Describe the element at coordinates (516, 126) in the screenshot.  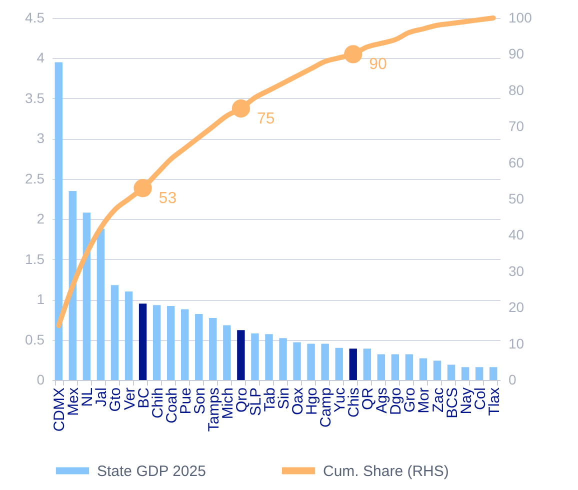
I see `y2-tick-label: 70` at that location.